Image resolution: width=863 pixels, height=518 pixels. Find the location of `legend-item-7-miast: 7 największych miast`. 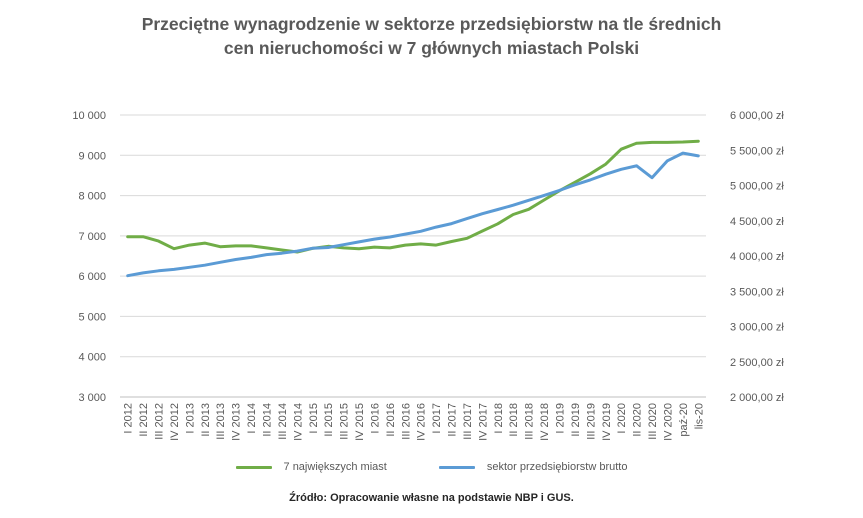

legend-item-7-miast: 7 największych miast is located at coordinates (311, 467).